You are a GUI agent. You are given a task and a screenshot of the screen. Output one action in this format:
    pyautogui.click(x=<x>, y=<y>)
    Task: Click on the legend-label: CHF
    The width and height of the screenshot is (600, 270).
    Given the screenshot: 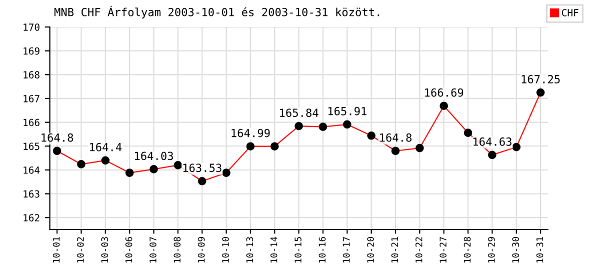 What is the action you would take?
    pyautogui.click(x=570, y=12)
    